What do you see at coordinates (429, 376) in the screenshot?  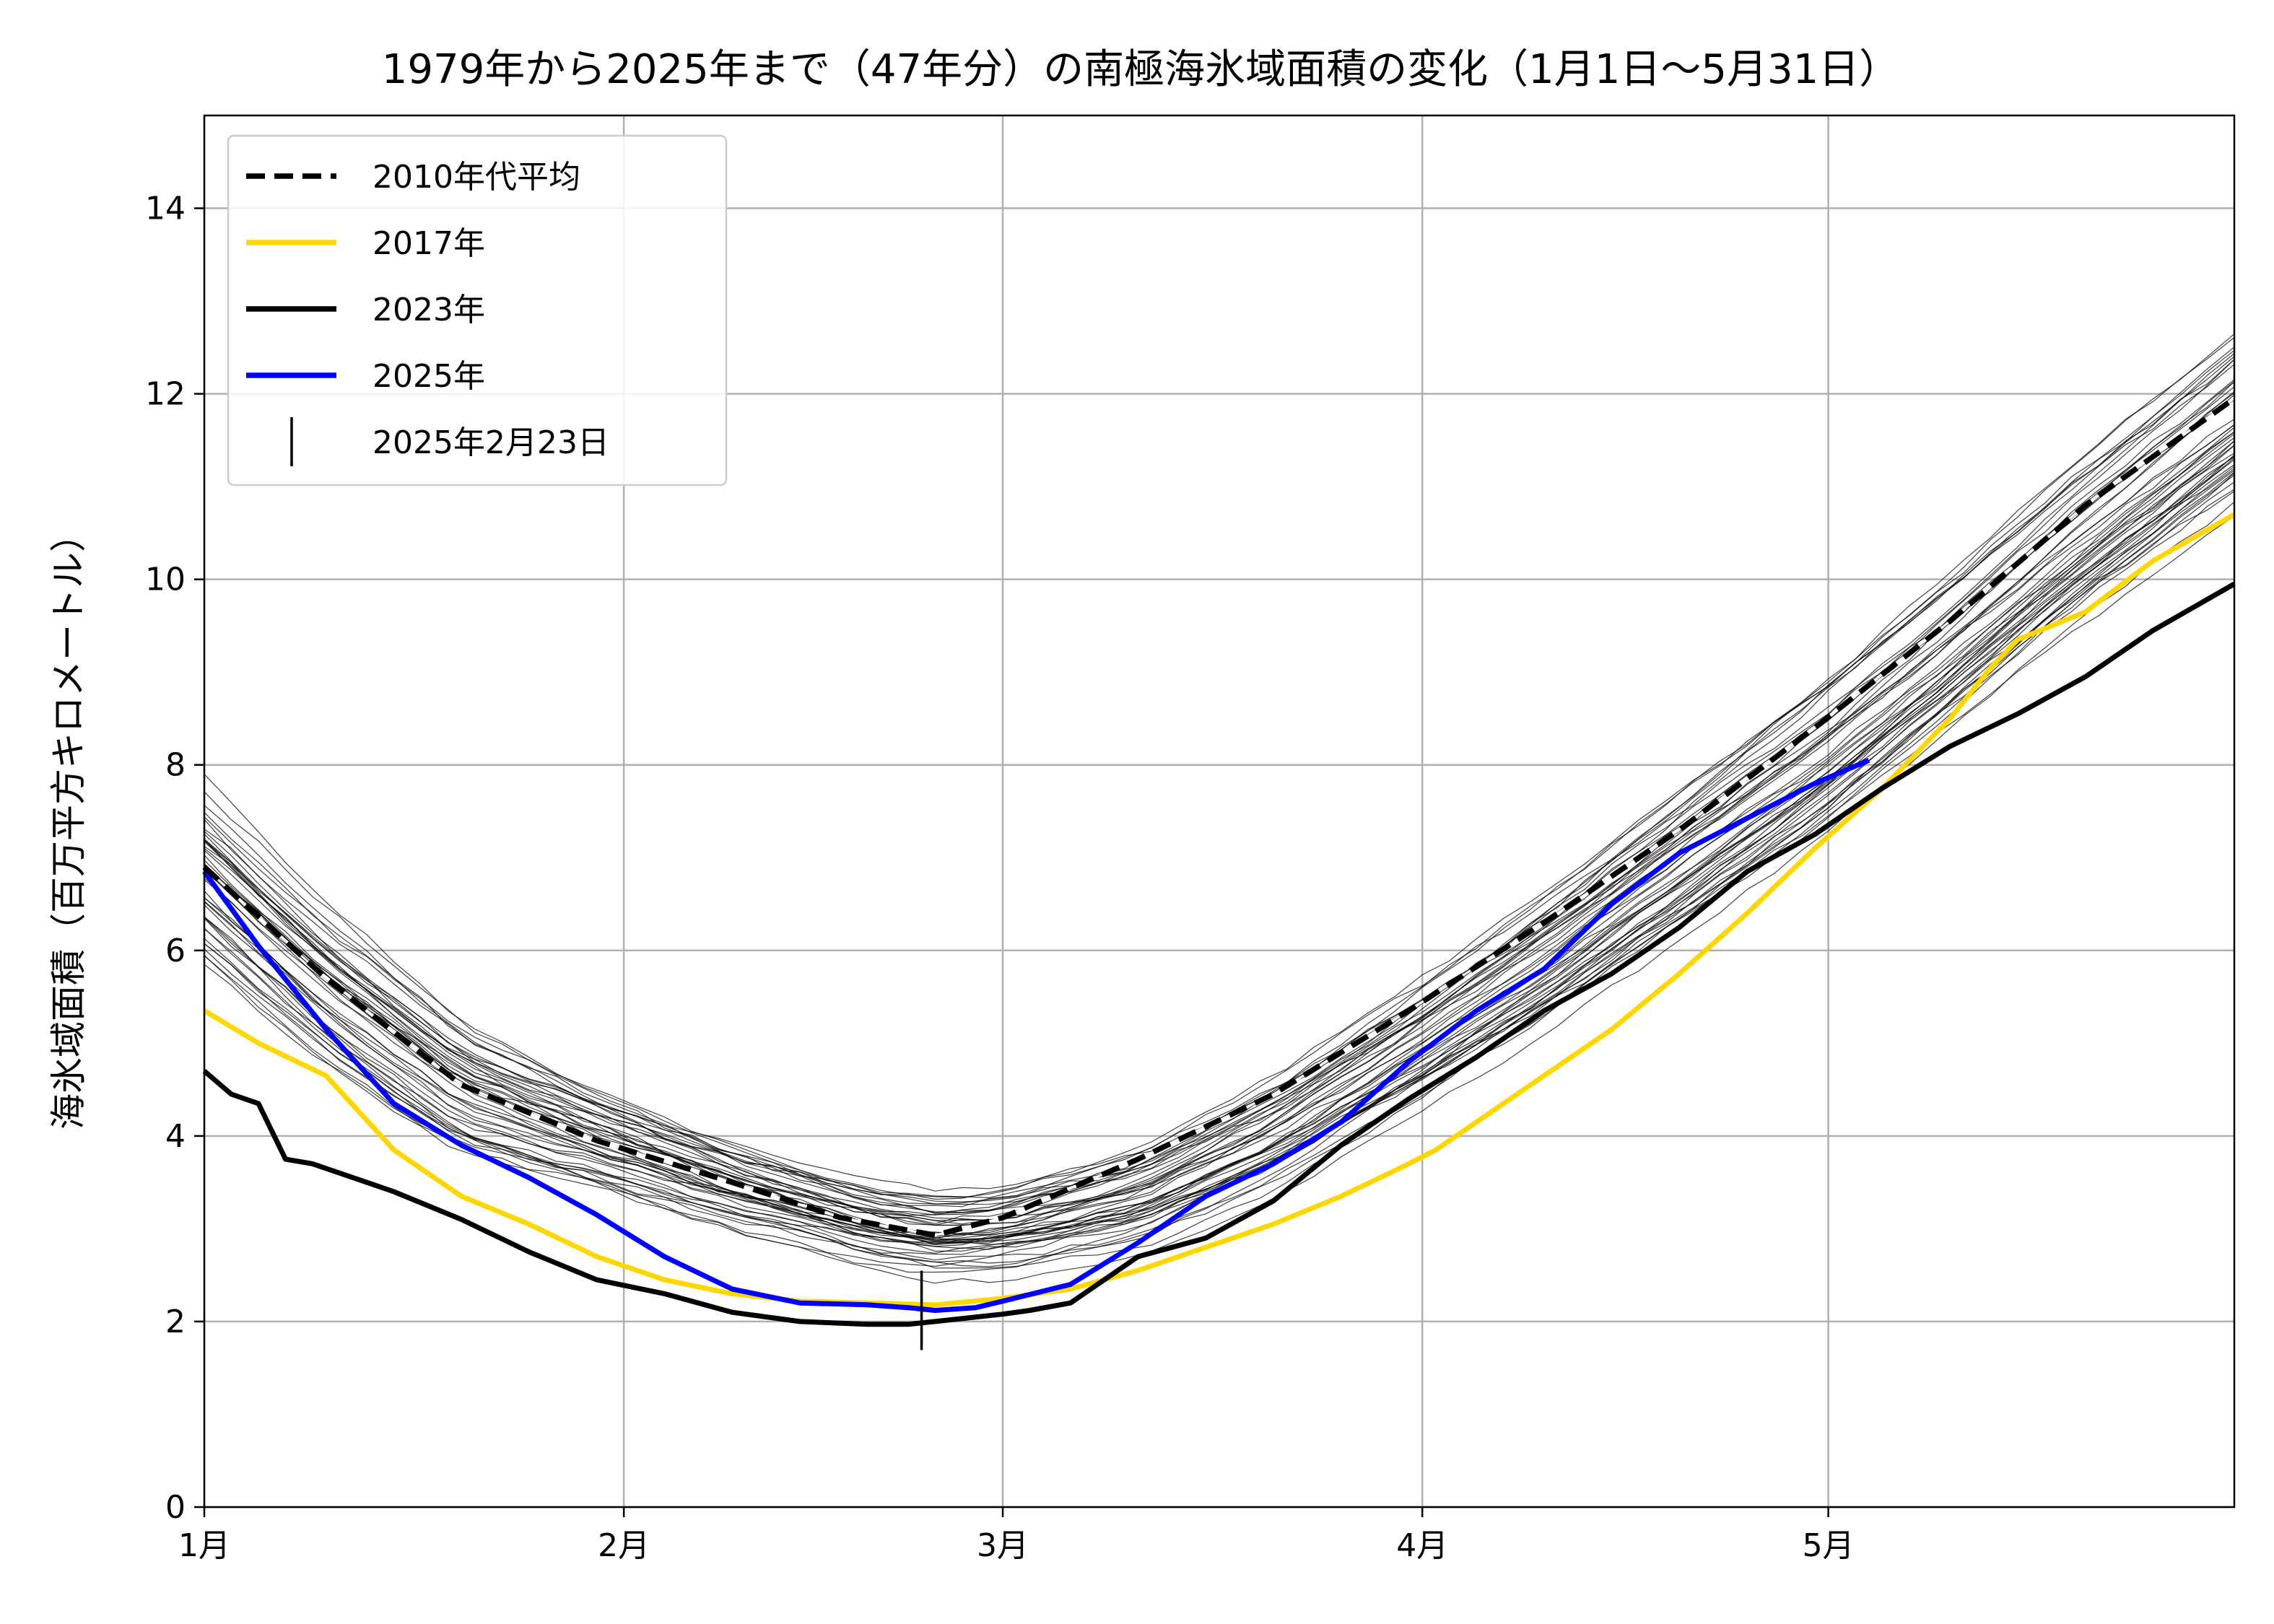 I see `legend-label: 2025年` at bounding box center [429, 376].